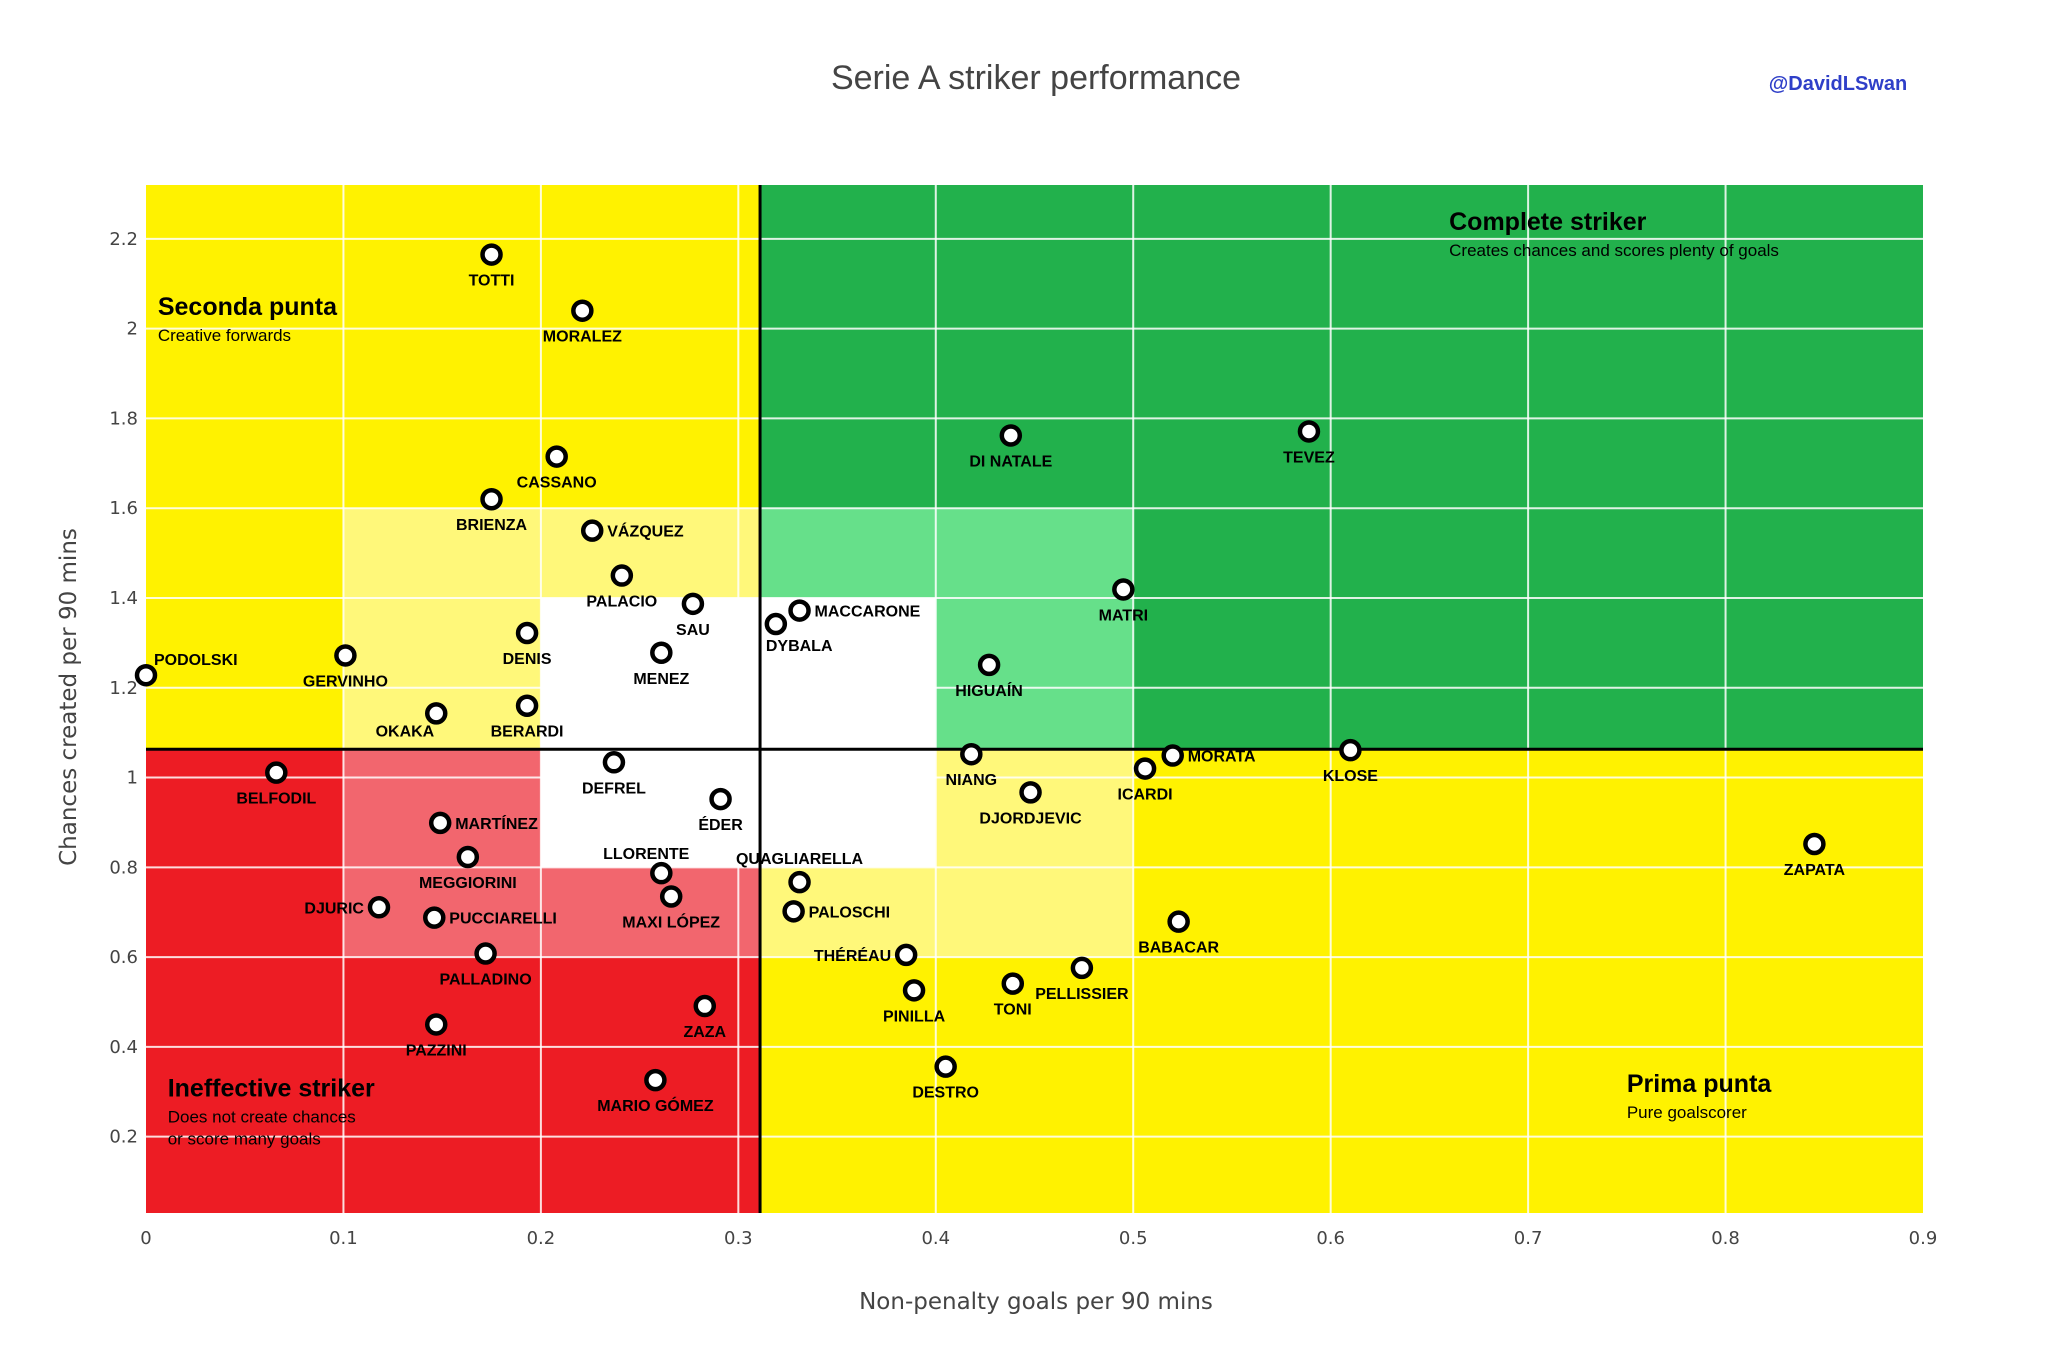  I want to click on annotation-subtitle: Creative forwards, so click(224, 335).